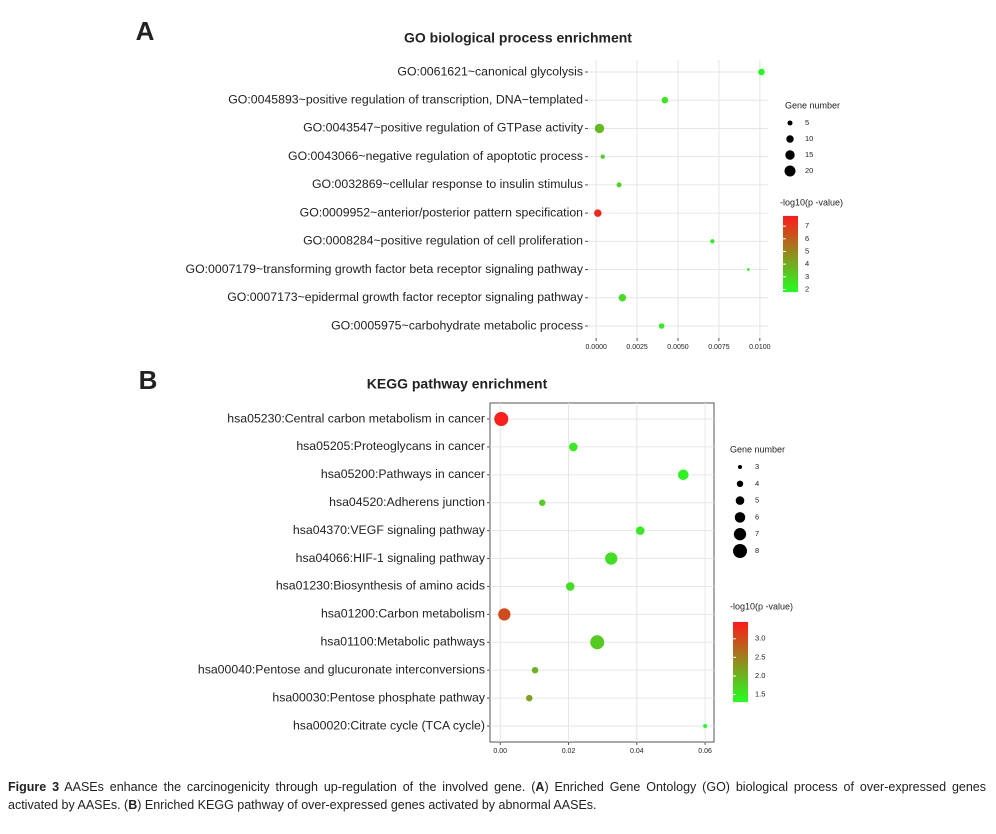 The width and height of the screenshot is (996, 834). What do you see at coordinates (807, 288) in the screenshot?
I see `legend-label: 2` at bounding box center [807, 288].